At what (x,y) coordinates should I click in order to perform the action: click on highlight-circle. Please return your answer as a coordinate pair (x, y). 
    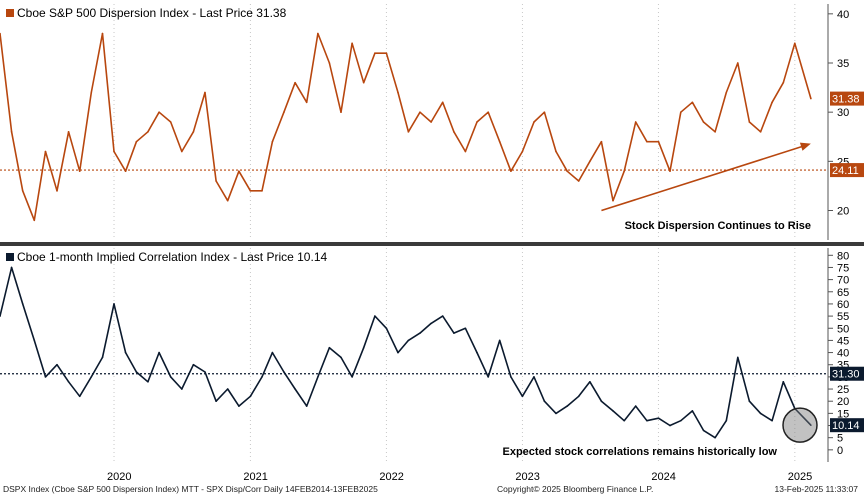
    Looking at the image, I should click on (800, 425).